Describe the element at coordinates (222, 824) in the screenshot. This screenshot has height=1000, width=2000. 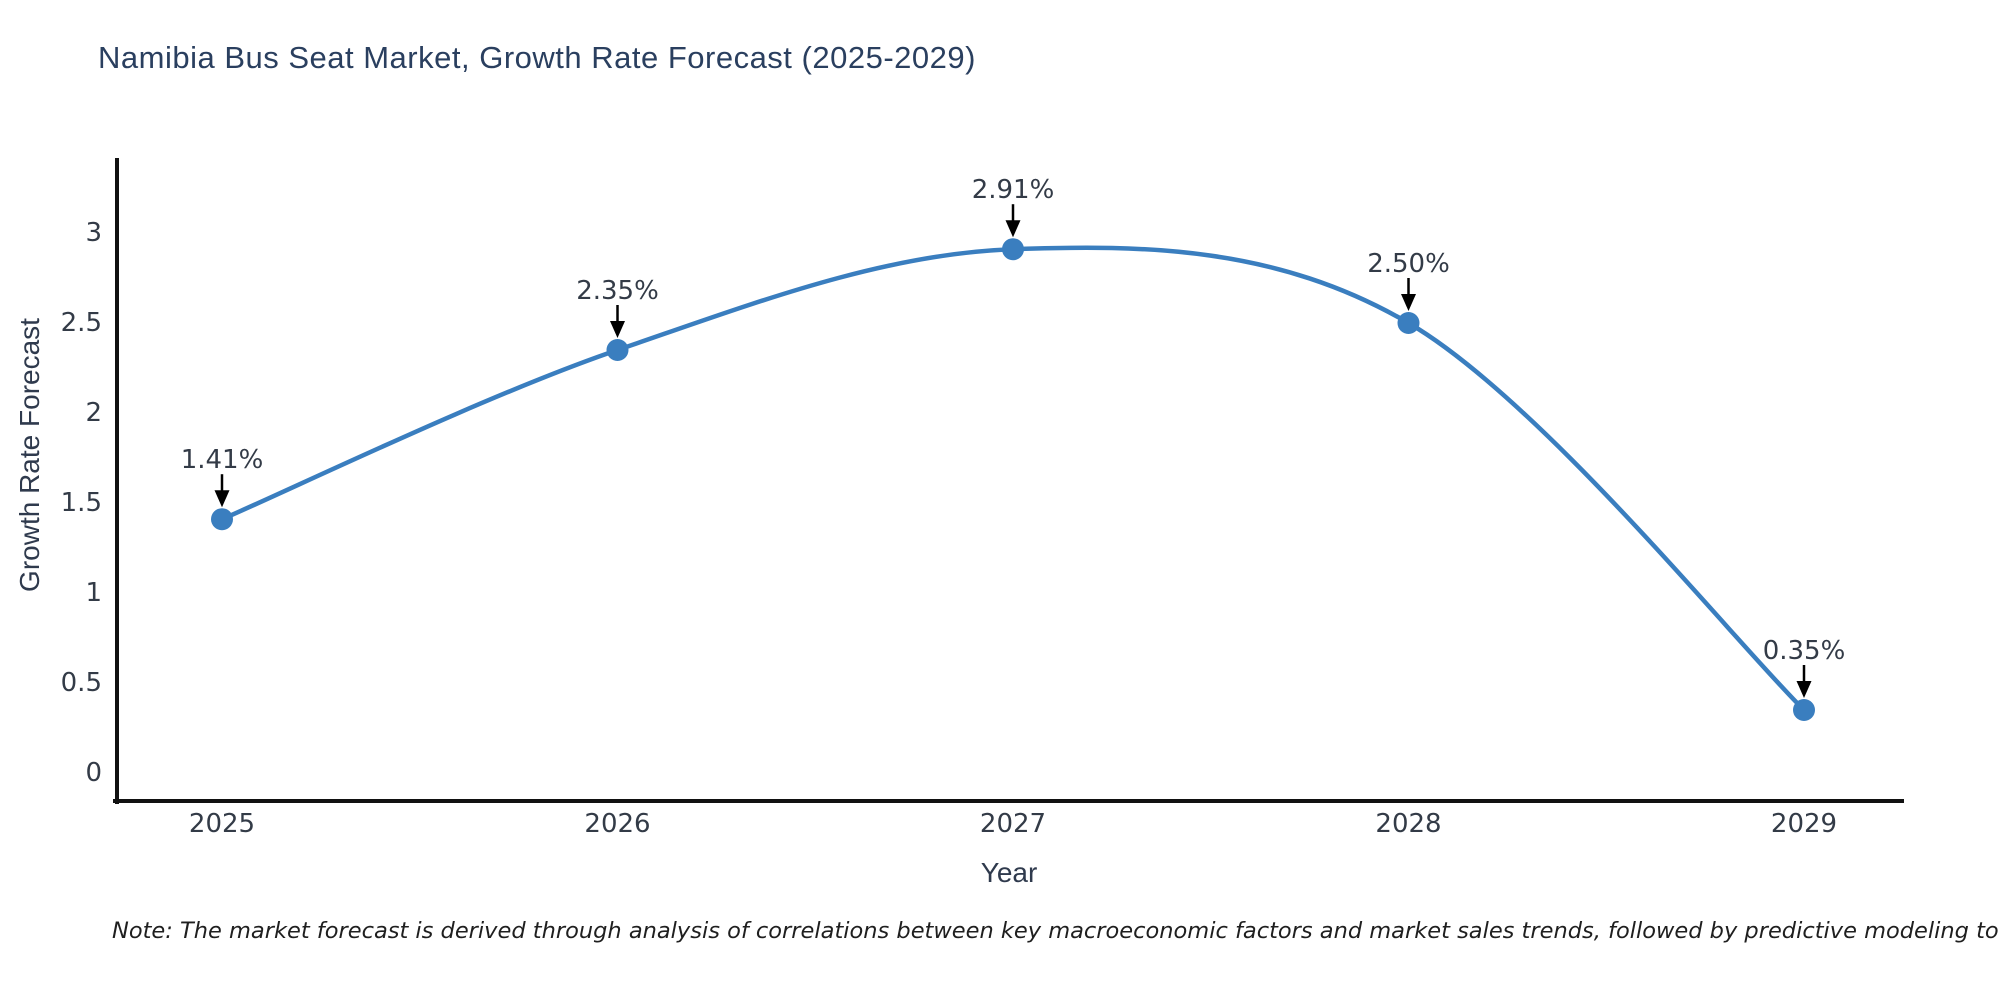
I see `x-tick-label: 2025` at that location.